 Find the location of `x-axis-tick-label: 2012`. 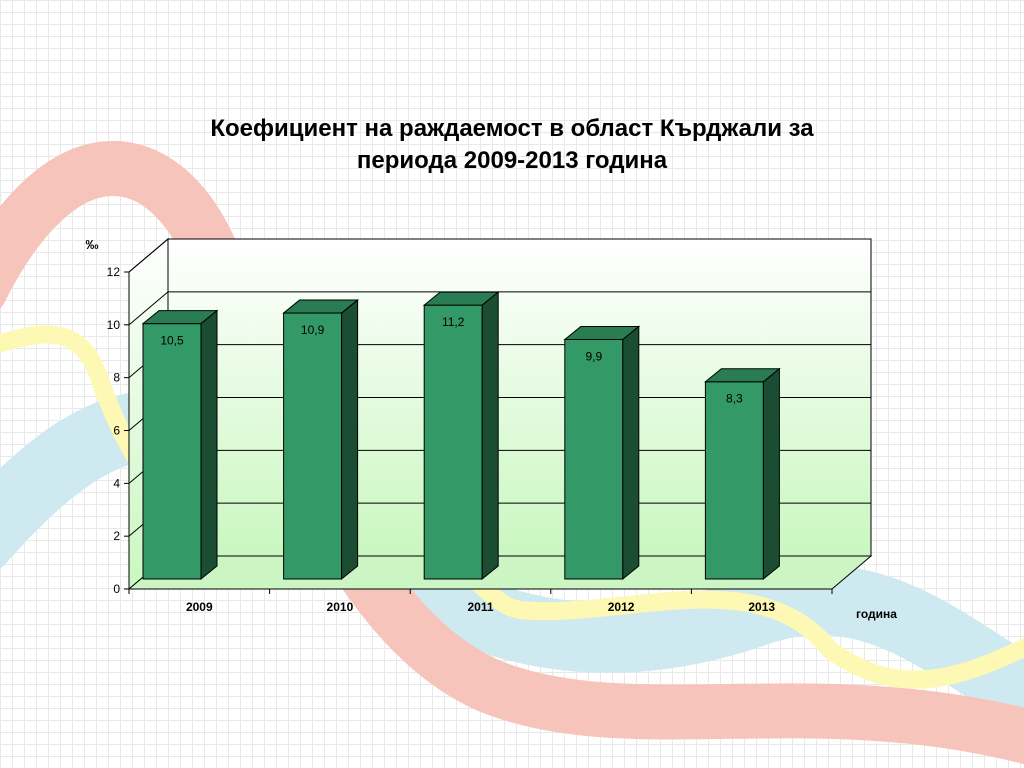

x-axis-tick-label: 2012 is located at coordinates (621, 607).